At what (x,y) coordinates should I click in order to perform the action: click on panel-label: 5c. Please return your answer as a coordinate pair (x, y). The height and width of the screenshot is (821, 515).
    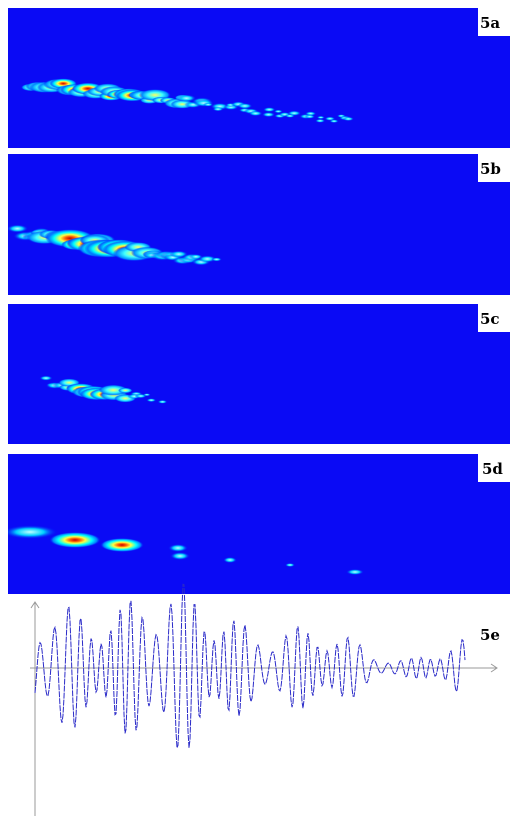
    Looking at the image, I should click on (490, 319).